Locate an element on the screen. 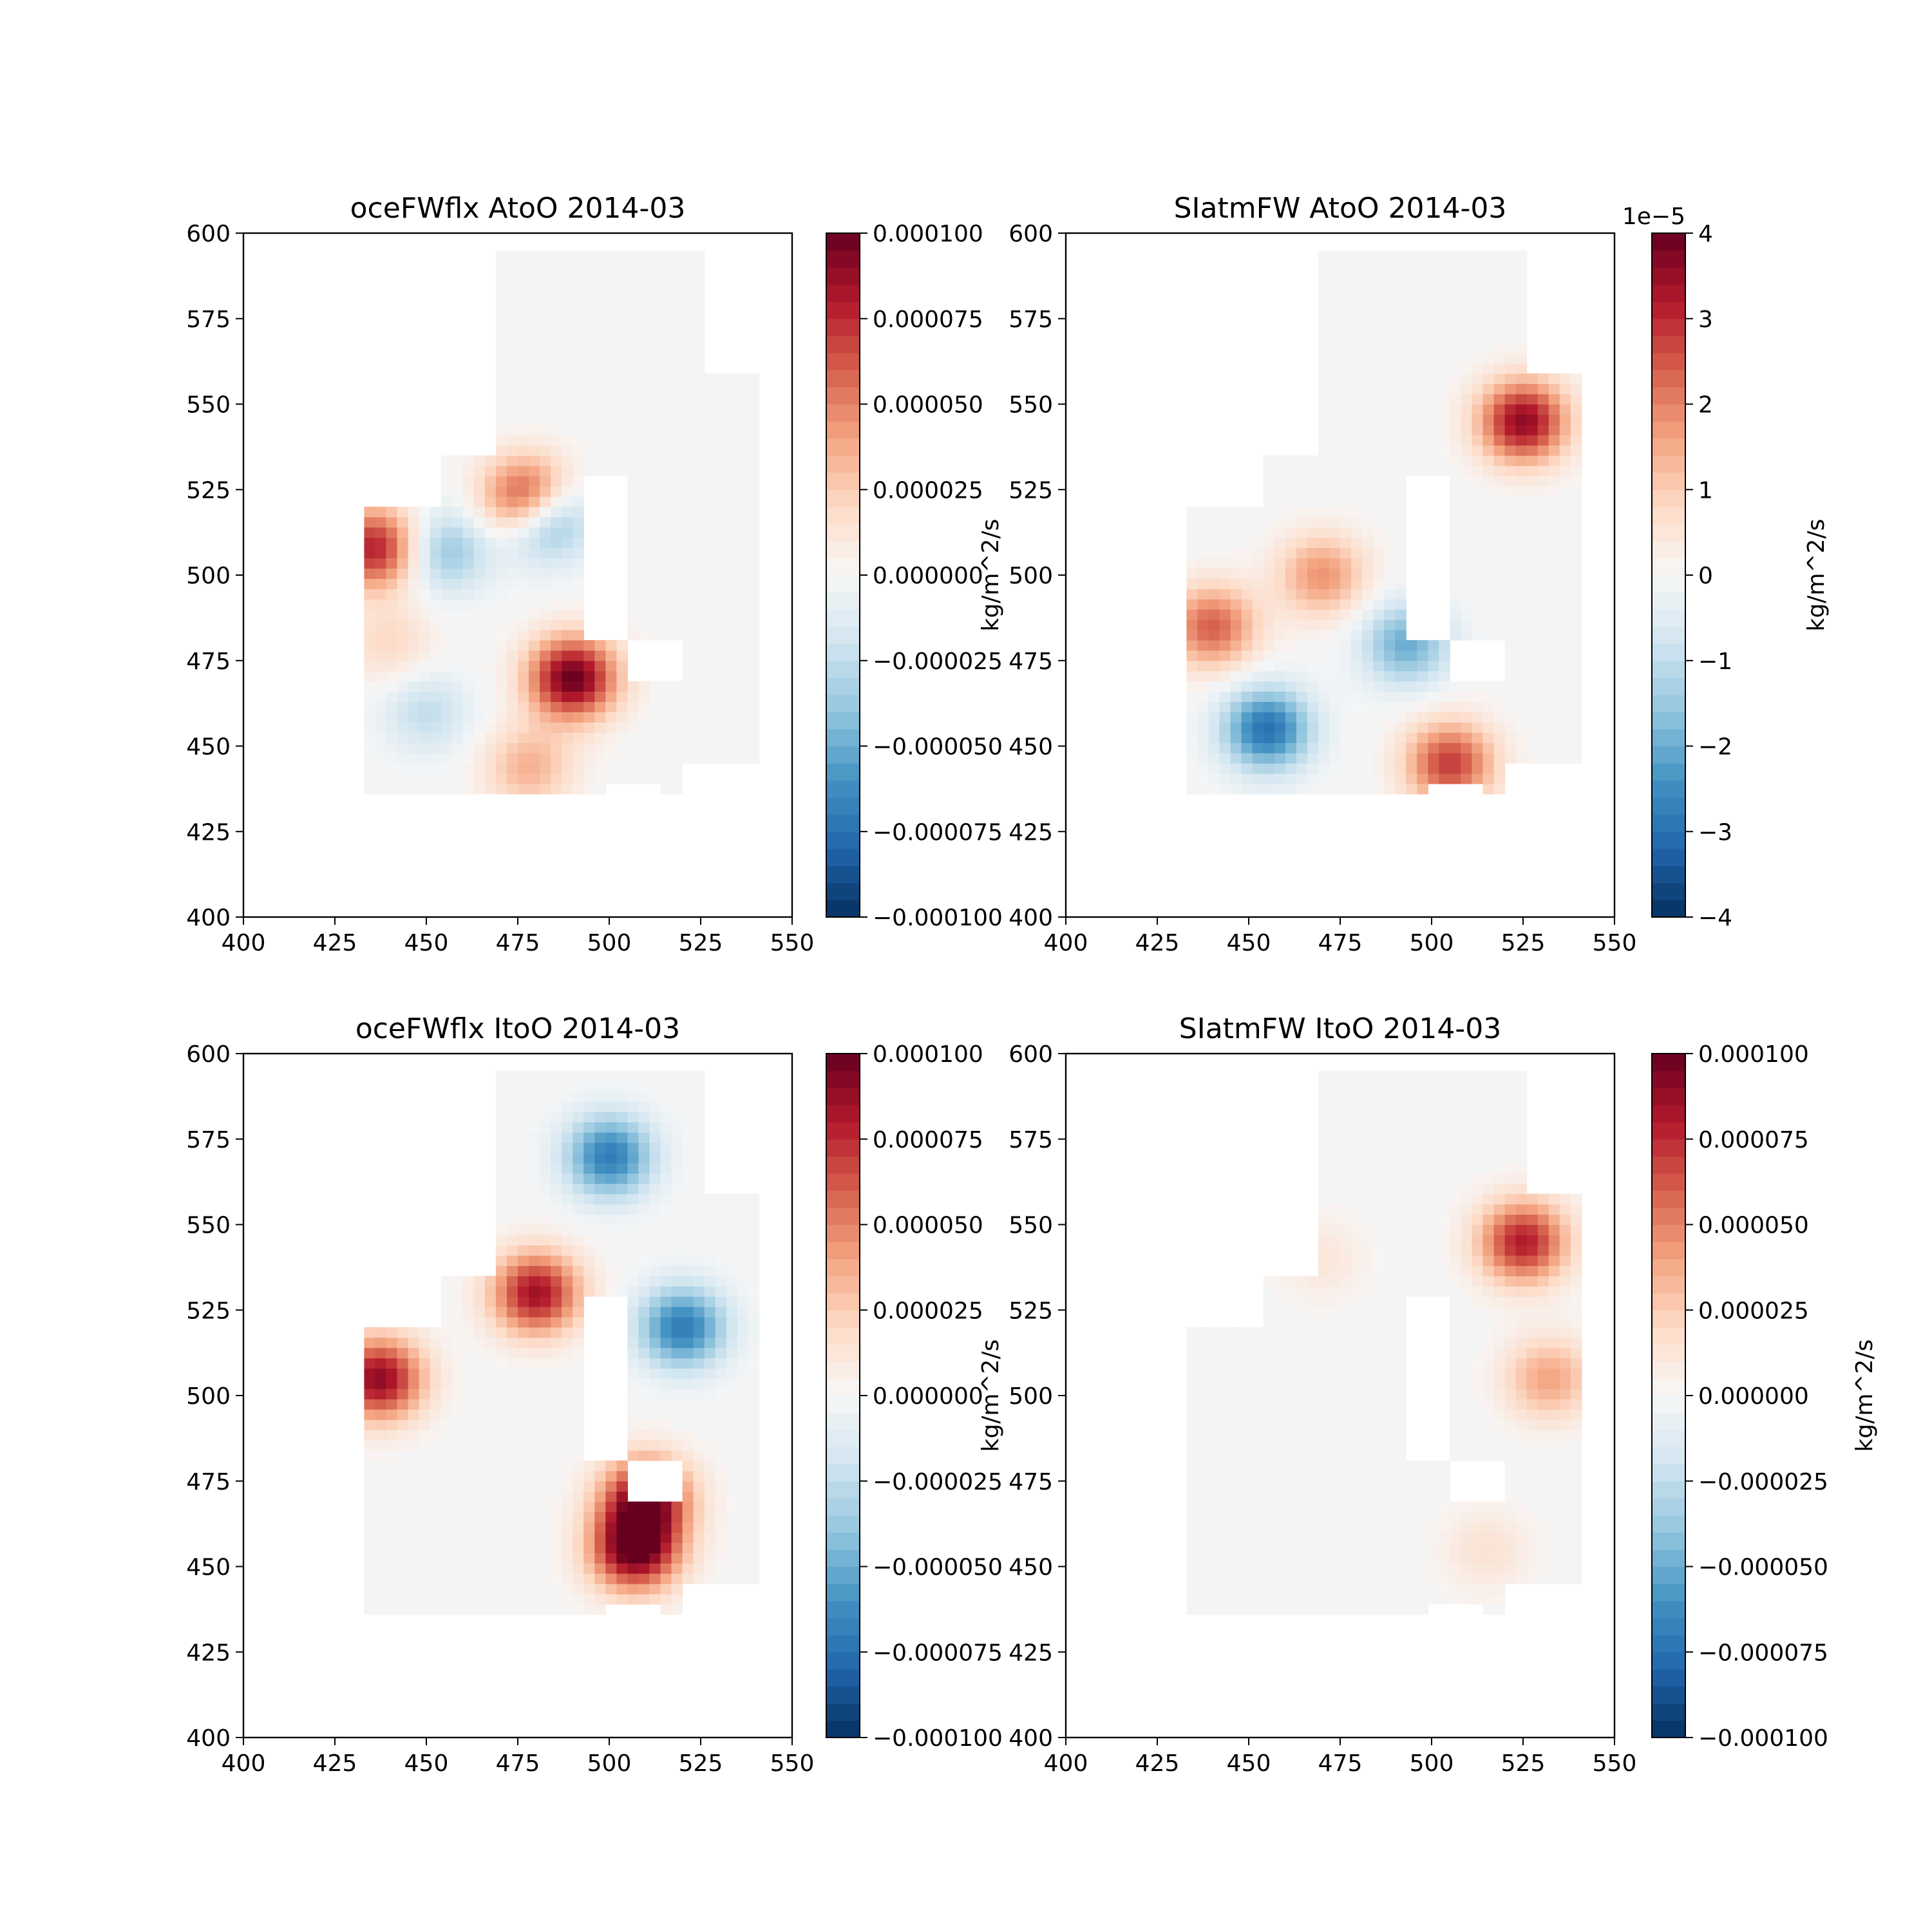 This screenshot has height=1932, width=1932. colorbar-tick-label: −2 is located at coordinates (1715, 748).